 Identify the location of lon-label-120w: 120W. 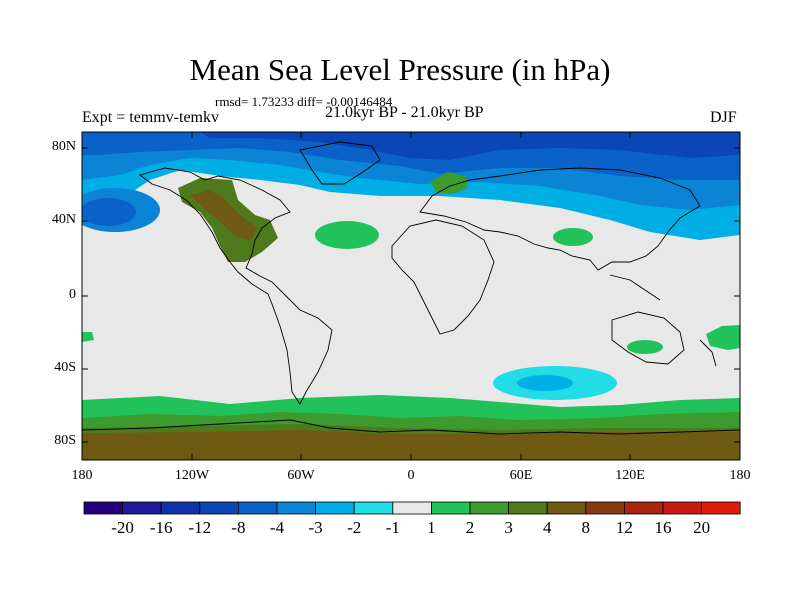
(192, 475).